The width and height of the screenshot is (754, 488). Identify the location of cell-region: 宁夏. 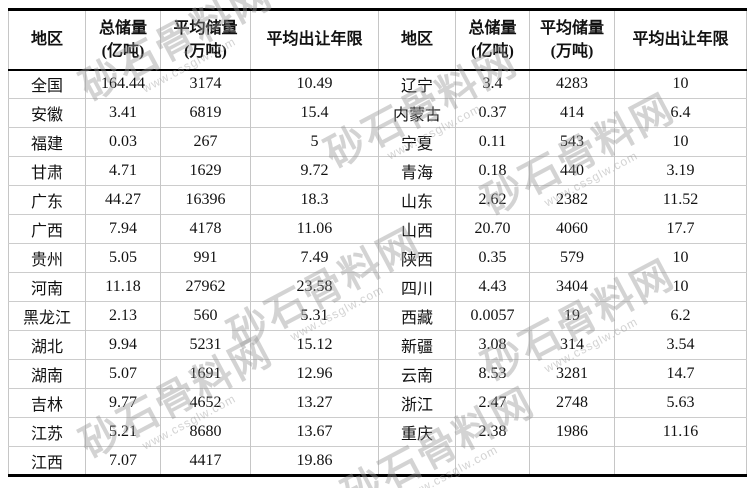
(417, 142).